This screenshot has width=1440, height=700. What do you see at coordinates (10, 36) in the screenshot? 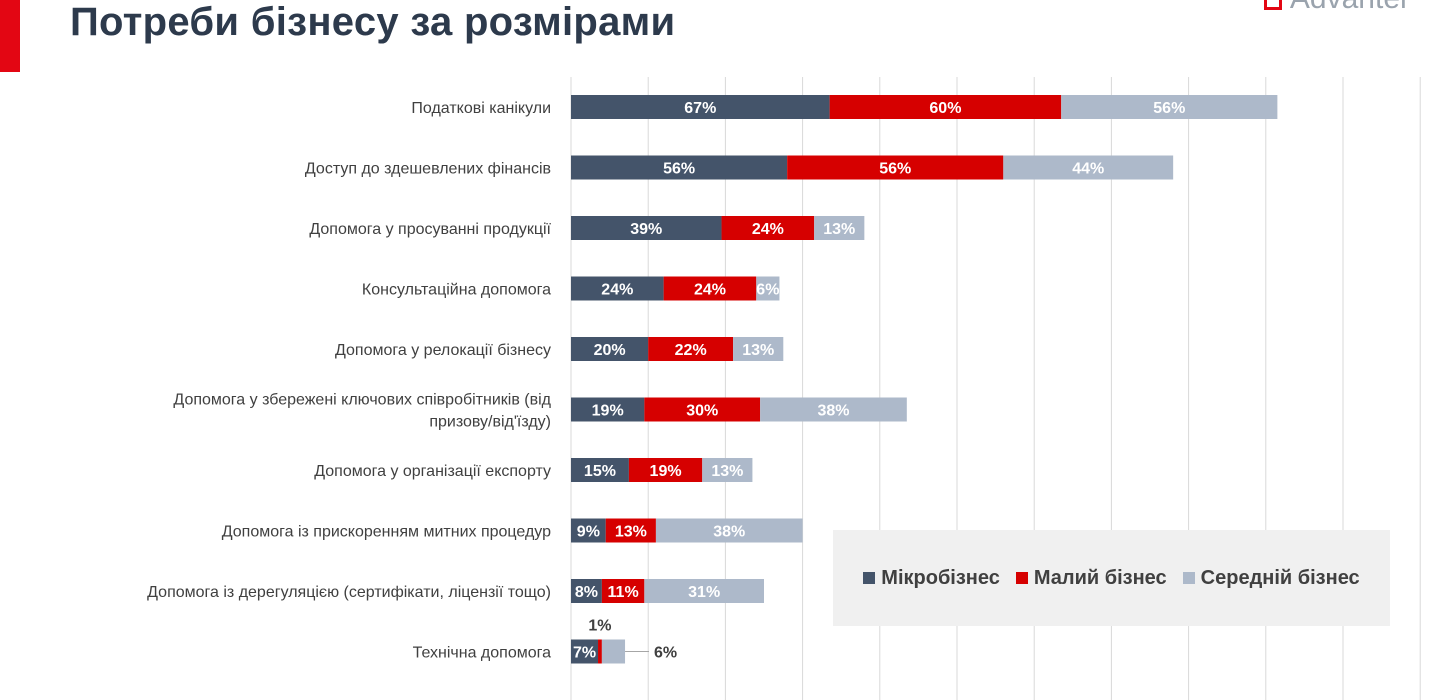
I see `accent-strip` at bounding box center [10, 36].